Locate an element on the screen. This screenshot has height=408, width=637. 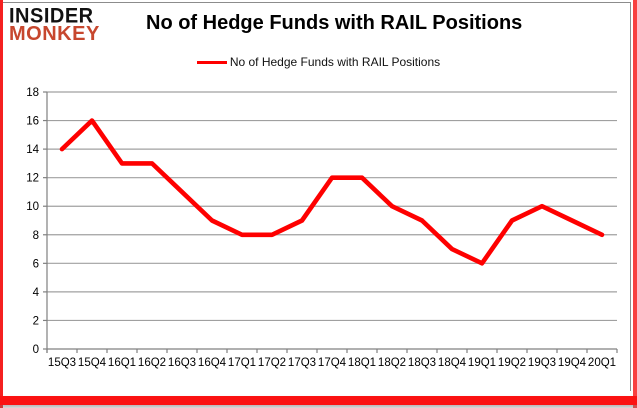
legend-line-swatch is located at coordinates (211, 62).